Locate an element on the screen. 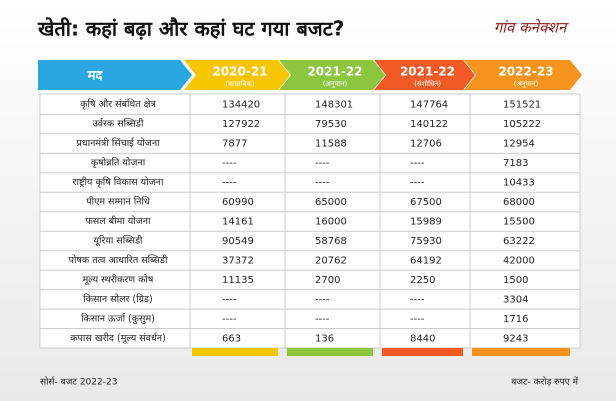 The height and width of the screenshot is (401, 616). cell-value: 75930 is located at coordinates (426, 241).